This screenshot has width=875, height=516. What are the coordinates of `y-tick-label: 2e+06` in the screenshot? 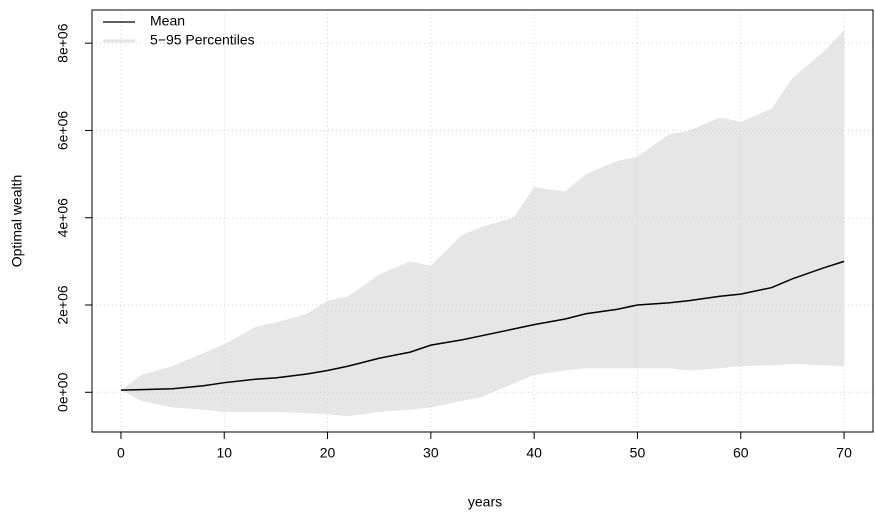 It's located at (63, 305).